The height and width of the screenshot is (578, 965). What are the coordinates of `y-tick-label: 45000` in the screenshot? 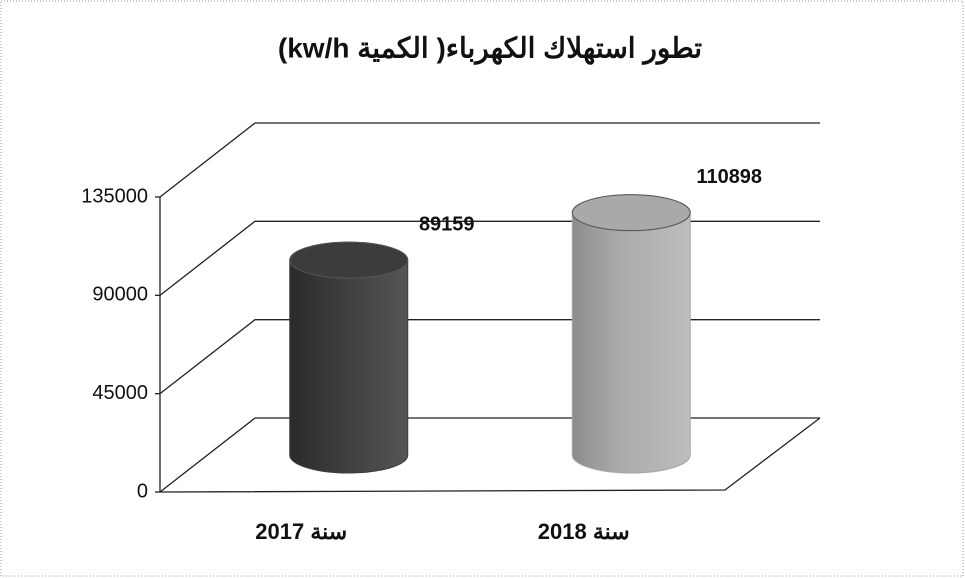 It's located at (120, 393).